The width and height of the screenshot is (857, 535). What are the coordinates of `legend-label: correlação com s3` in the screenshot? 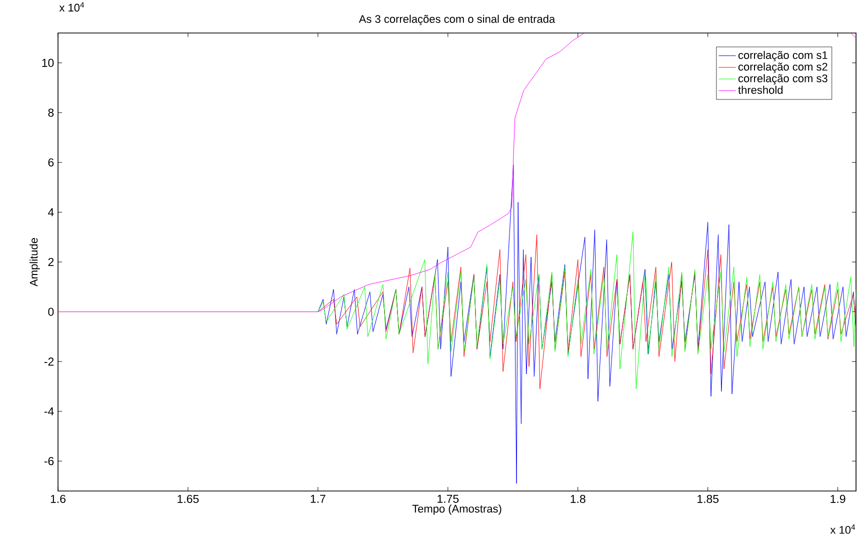 It's located at (783, 79).